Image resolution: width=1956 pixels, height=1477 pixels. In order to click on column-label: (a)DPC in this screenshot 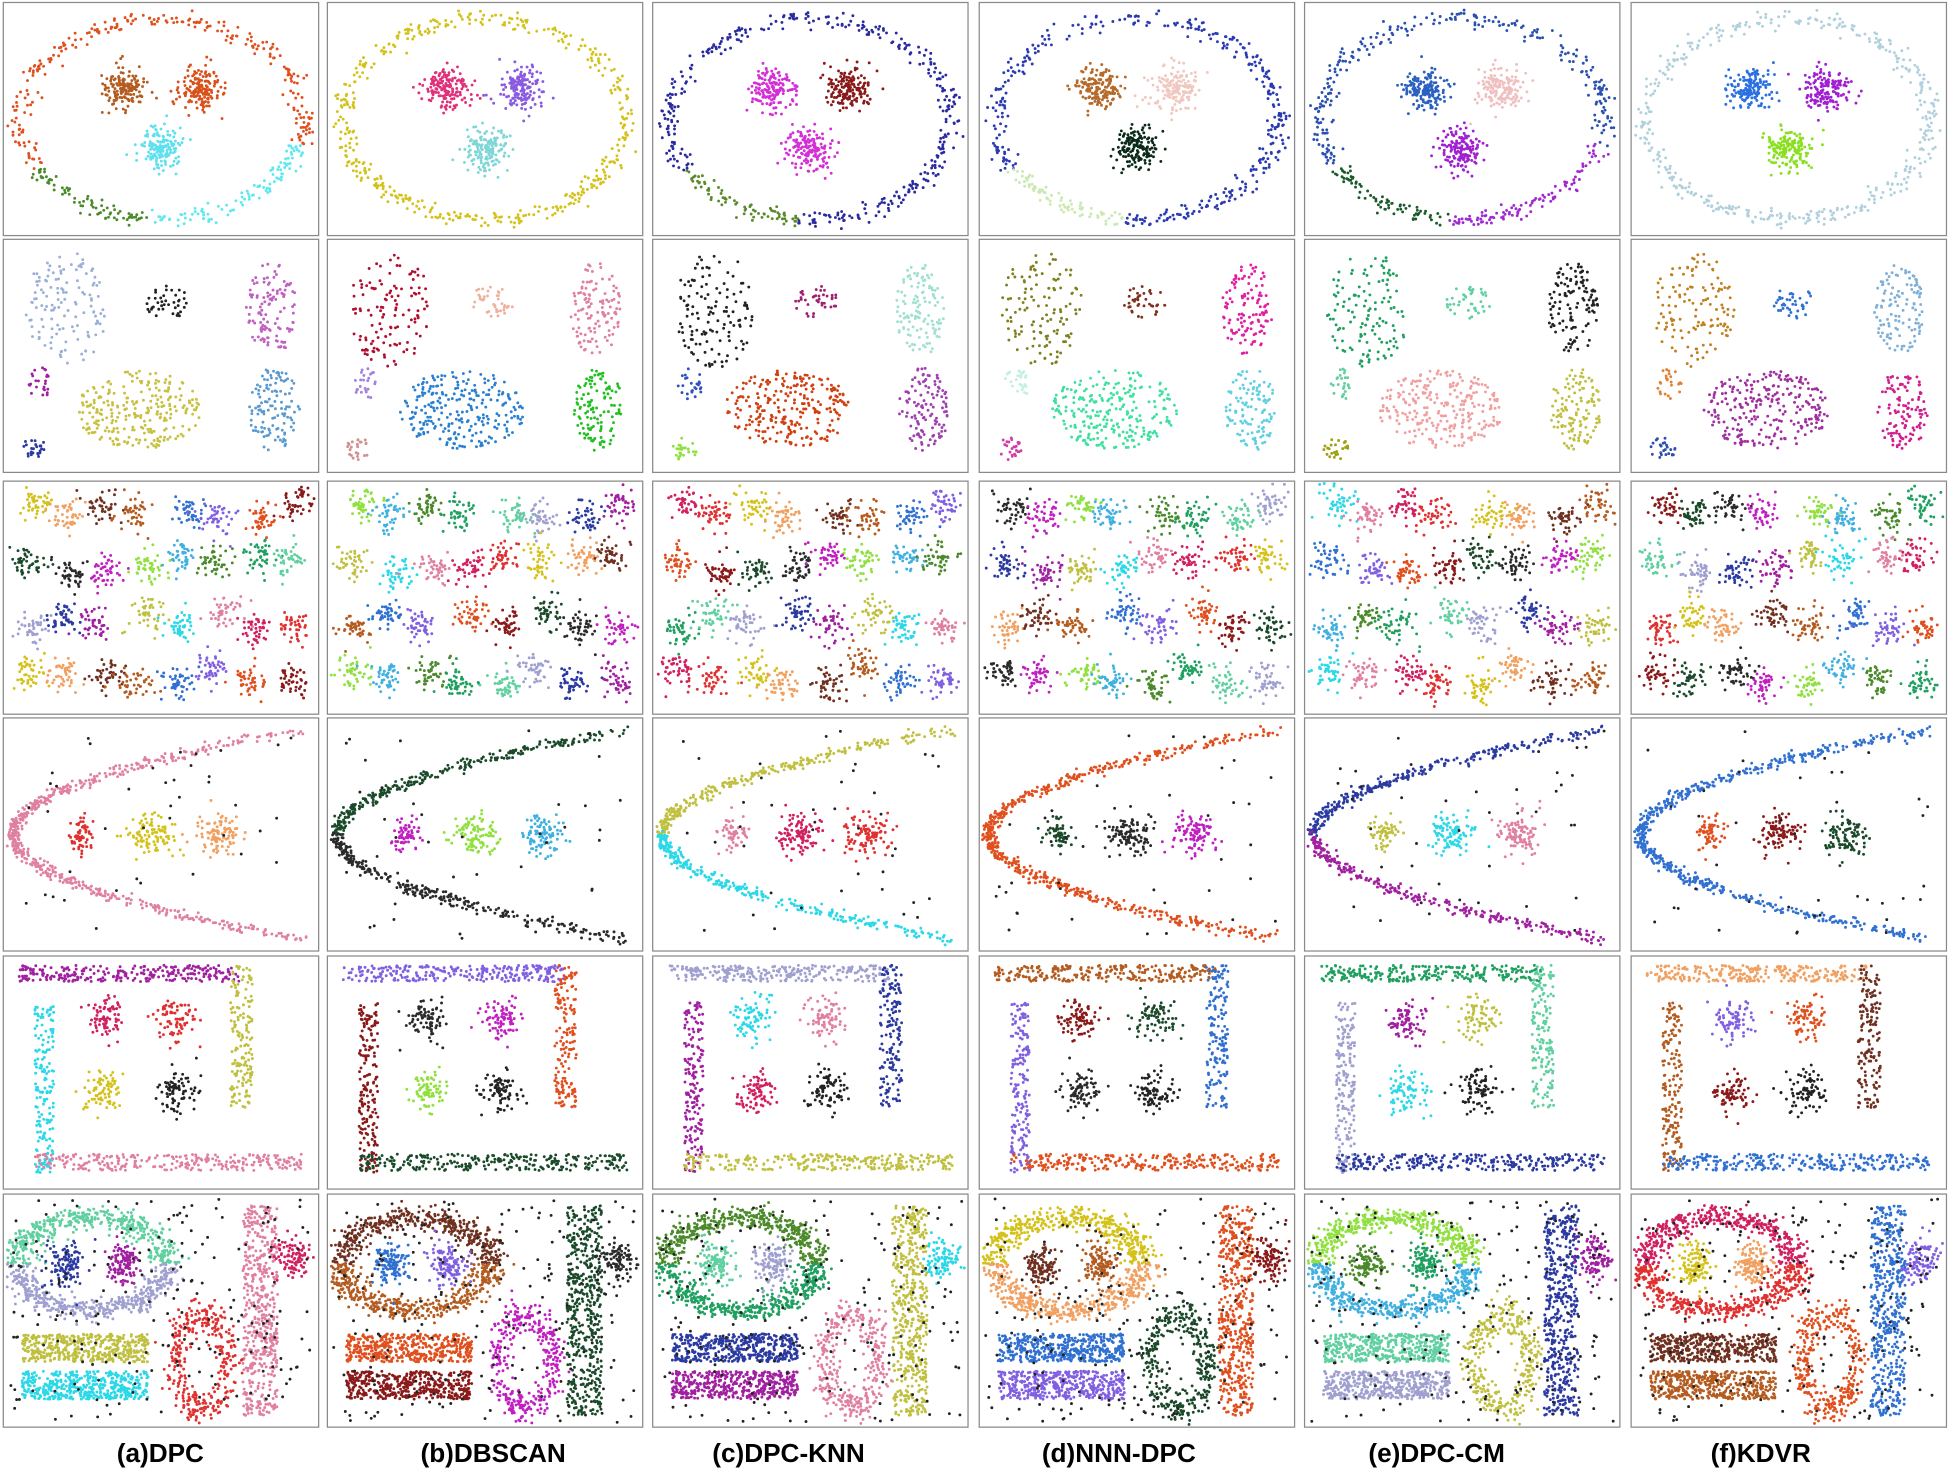, I will do `click(160, 1453)`.